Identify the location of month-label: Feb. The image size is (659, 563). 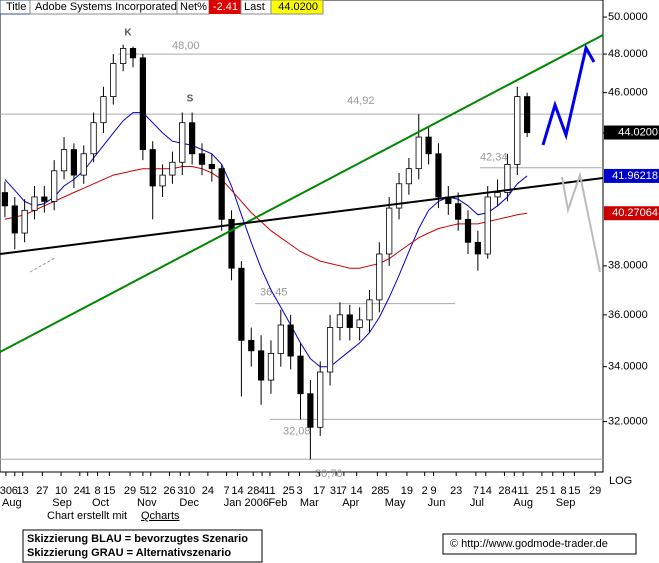
(277, 503).